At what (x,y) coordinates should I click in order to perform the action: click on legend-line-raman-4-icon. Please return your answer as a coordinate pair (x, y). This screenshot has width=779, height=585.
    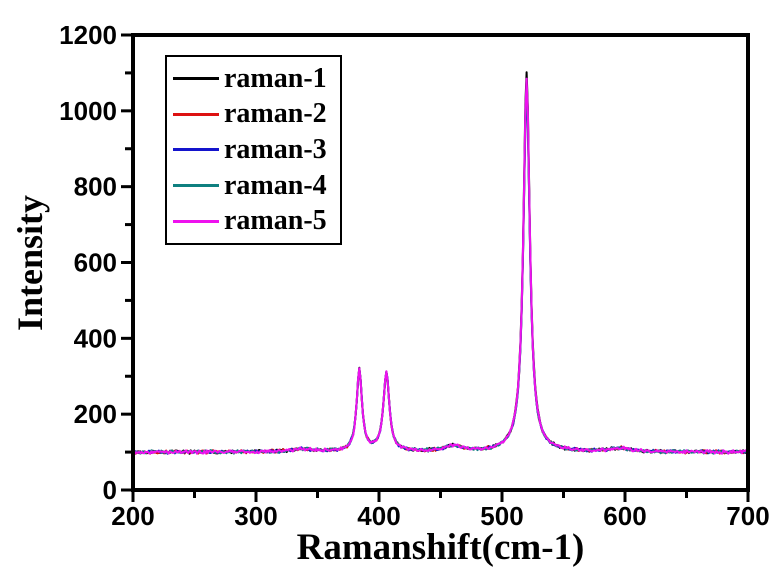
    Looking at the image, I should click on (196, 186).